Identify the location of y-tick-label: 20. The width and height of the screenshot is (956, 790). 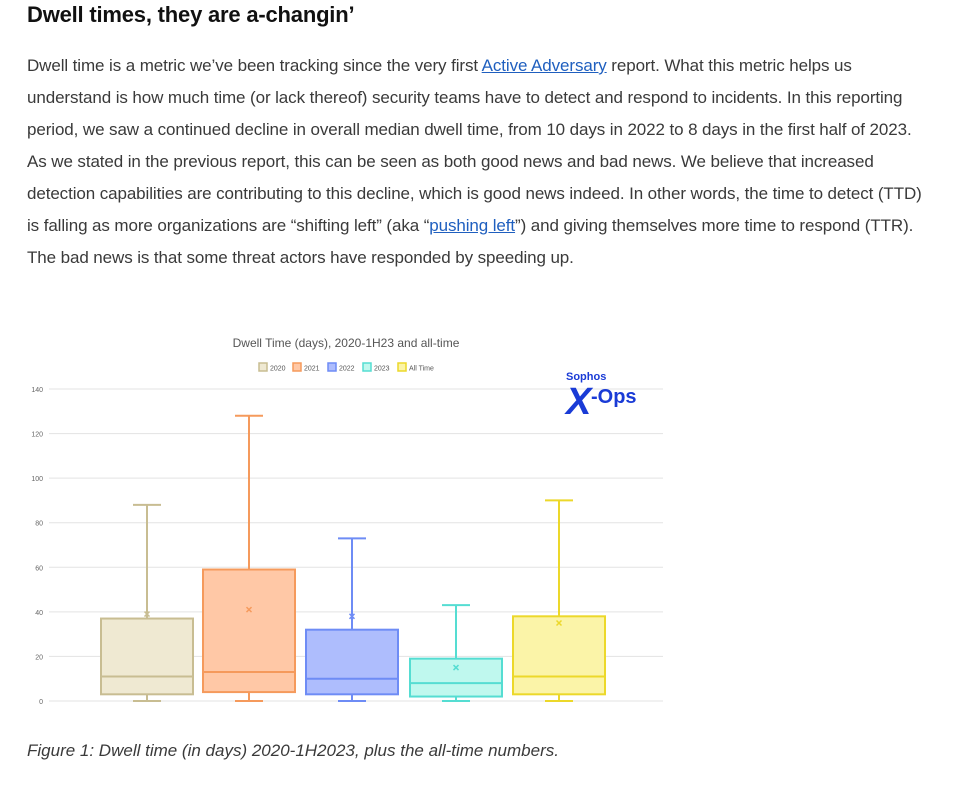
(39, 657).